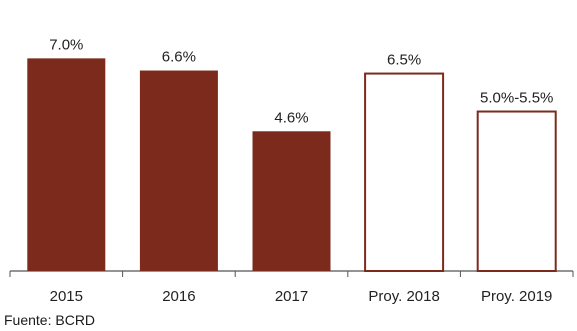 This screenshot has height=331, width=577. I want to click on bar-2015, so click(66, 164).